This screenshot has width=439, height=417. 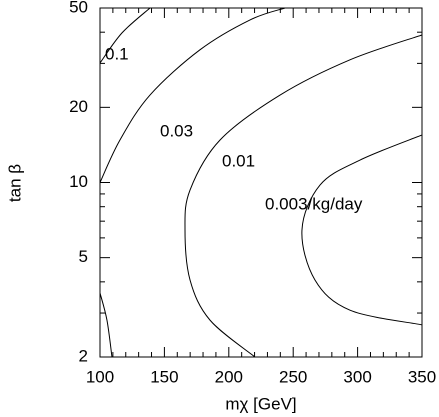 I want to click on x-tick-label: 200, so click(x=229, y=376).